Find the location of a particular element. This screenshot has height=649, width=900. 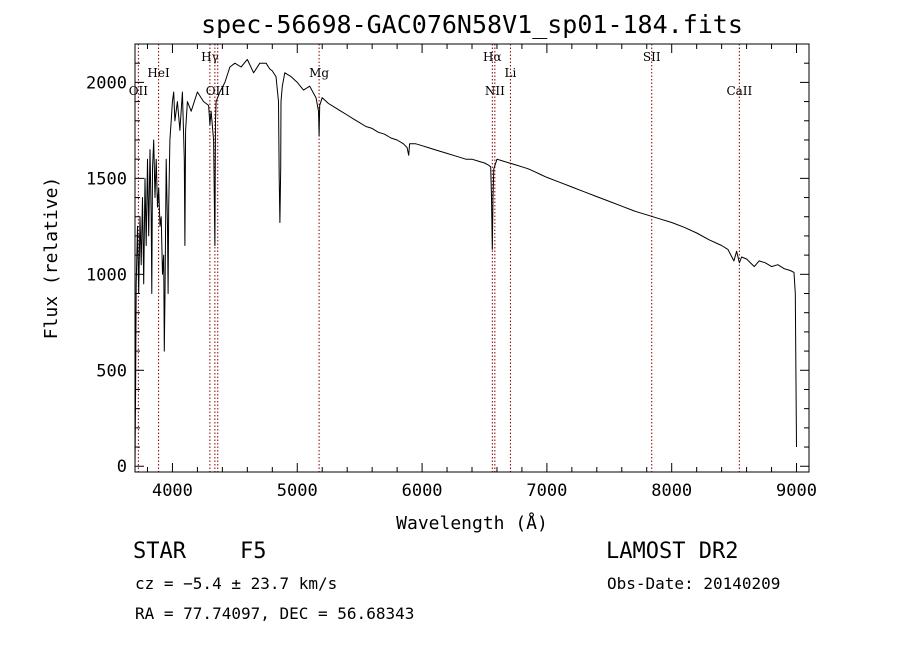

spectral-line-label: Mg is located at coordinates (319, 73).